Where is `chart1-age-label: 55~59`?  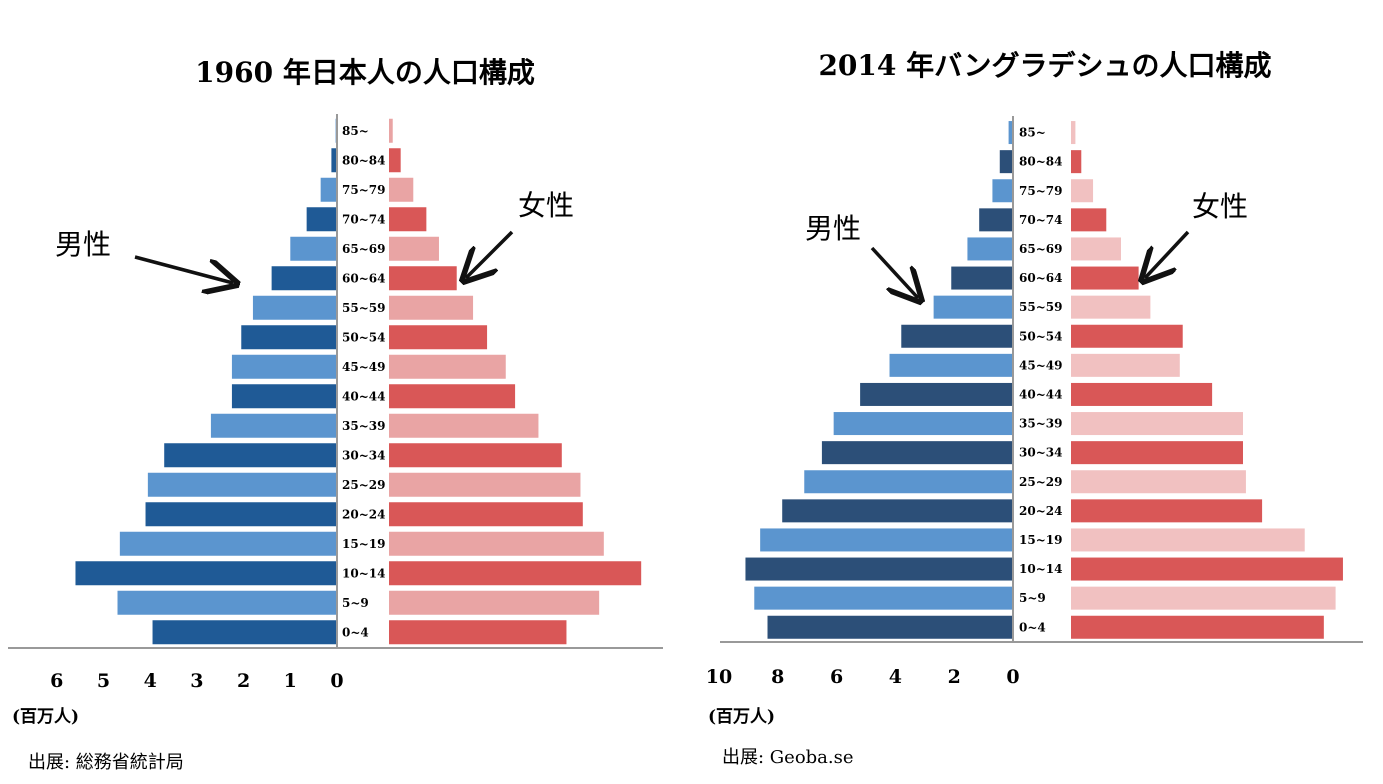
chart1-age-label: 55~59 is located at coordinates (363, 308).